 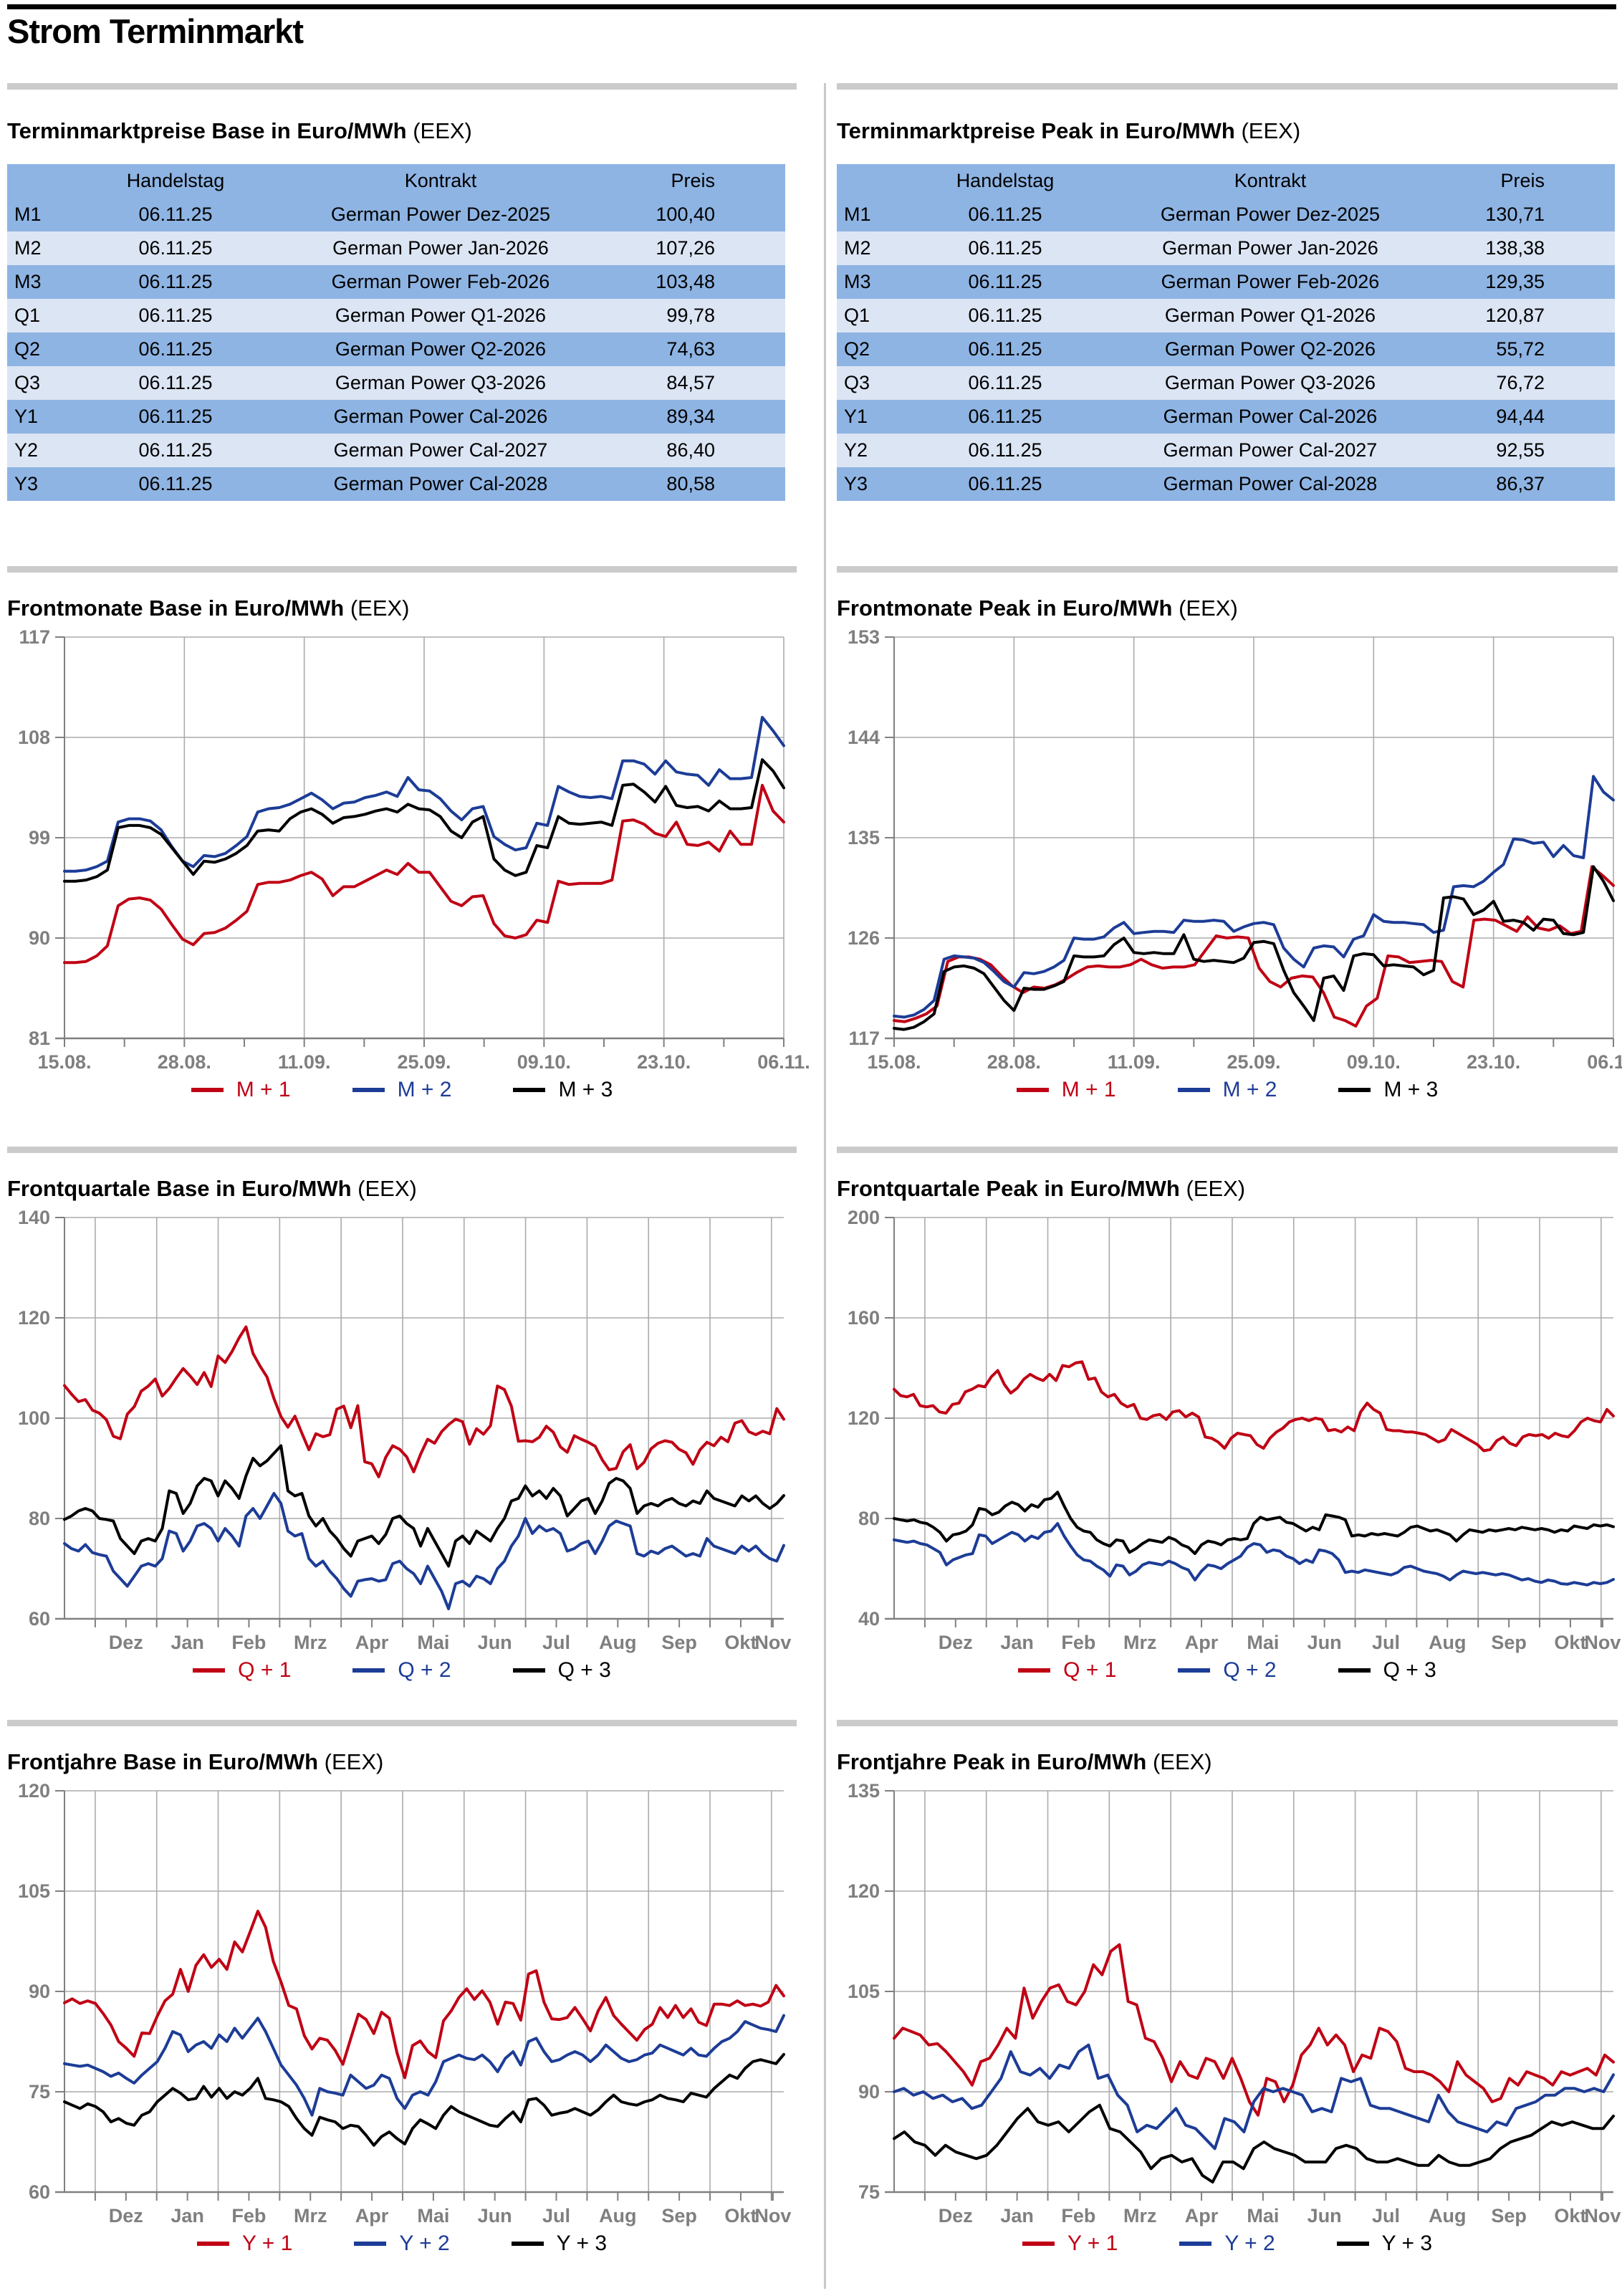 What do you see at coordinates (442, 130) in the screenshot?
I see `table-title-suffix: (EEX)` at bounding box center [442, 130].